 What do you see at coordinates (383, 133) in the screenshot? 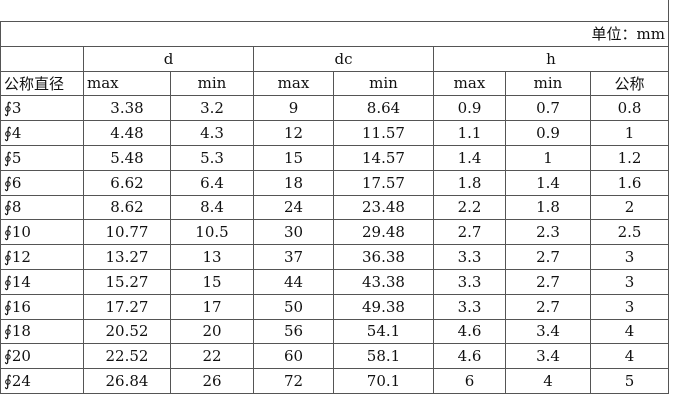
I see `value-cell: 11.57` at bounding box center [383, 133].